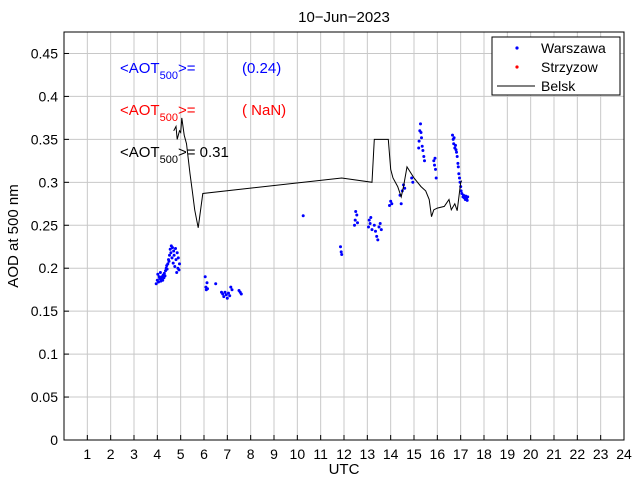 This screenshot has width=640, height=480. Describe the element at coordinates (573, 48) in the screenshot. I see `legend-label-warszawa: Warszawa` at that location.